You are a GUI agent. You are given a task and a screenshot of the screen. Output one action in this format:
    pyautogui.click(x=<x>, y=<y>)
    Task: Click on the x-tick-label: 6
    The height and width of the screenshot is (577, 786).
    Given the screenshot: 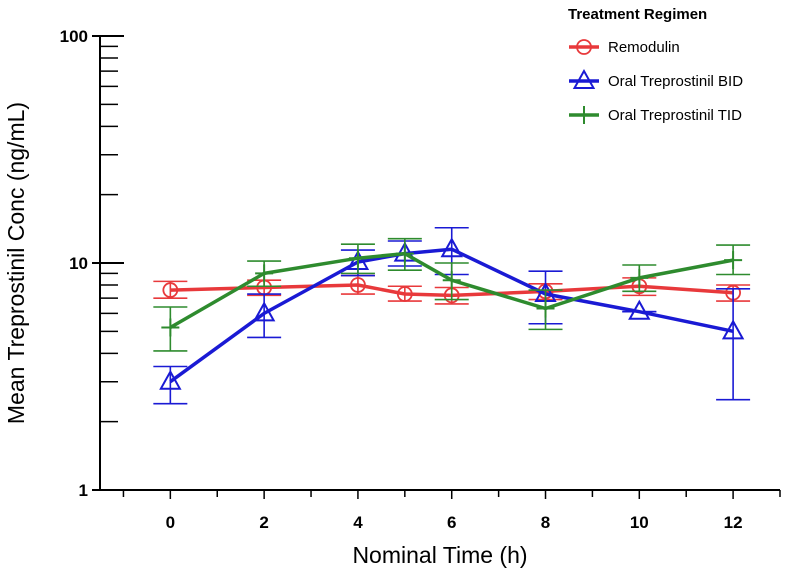 What is the action you would take?
    pyautogui.click(x=451, y=522)
    